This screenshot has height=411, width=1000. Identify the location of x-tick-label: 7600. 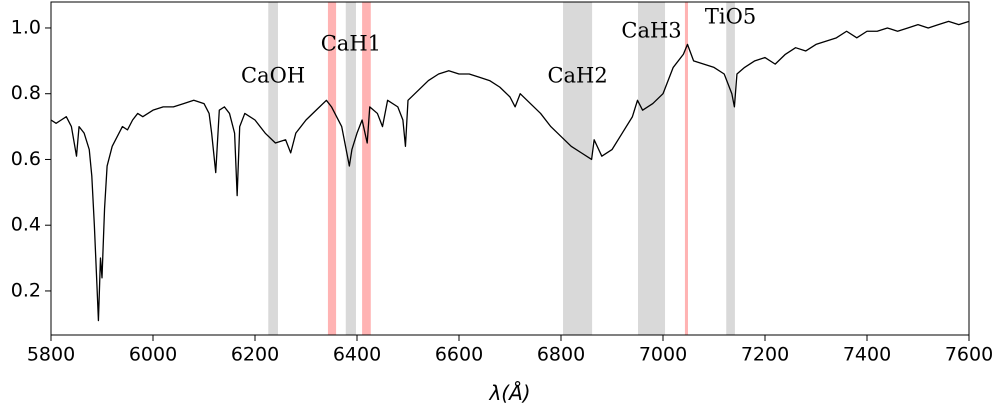
(969, 355).